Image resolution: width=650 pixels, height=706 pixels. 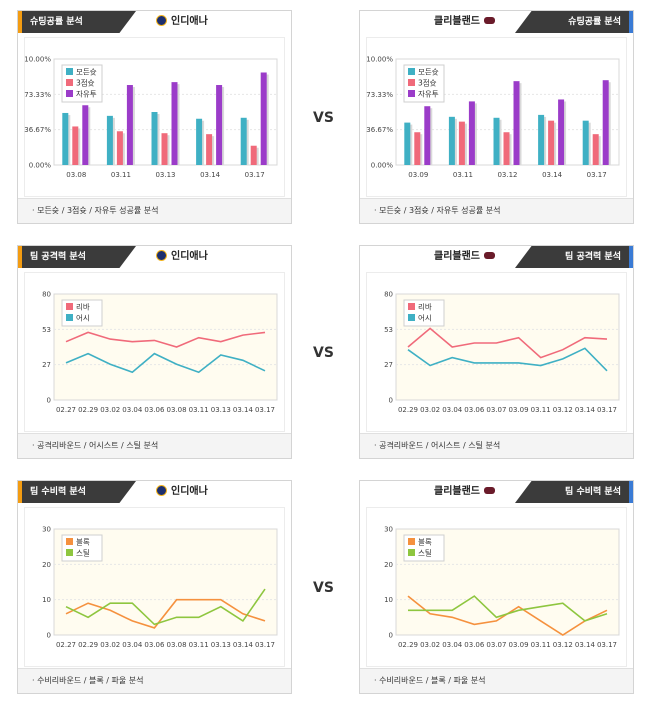 I want to click on series-line-스틸, so click(x=508, y=608).